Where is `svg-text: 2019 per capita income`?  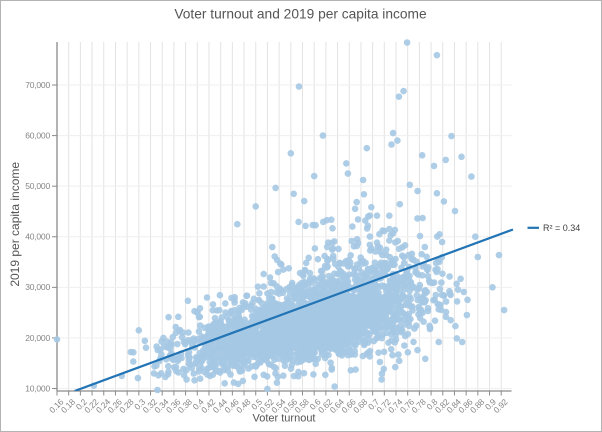
svg-text: 2019 per capita income is located at coordinates (15, 224).